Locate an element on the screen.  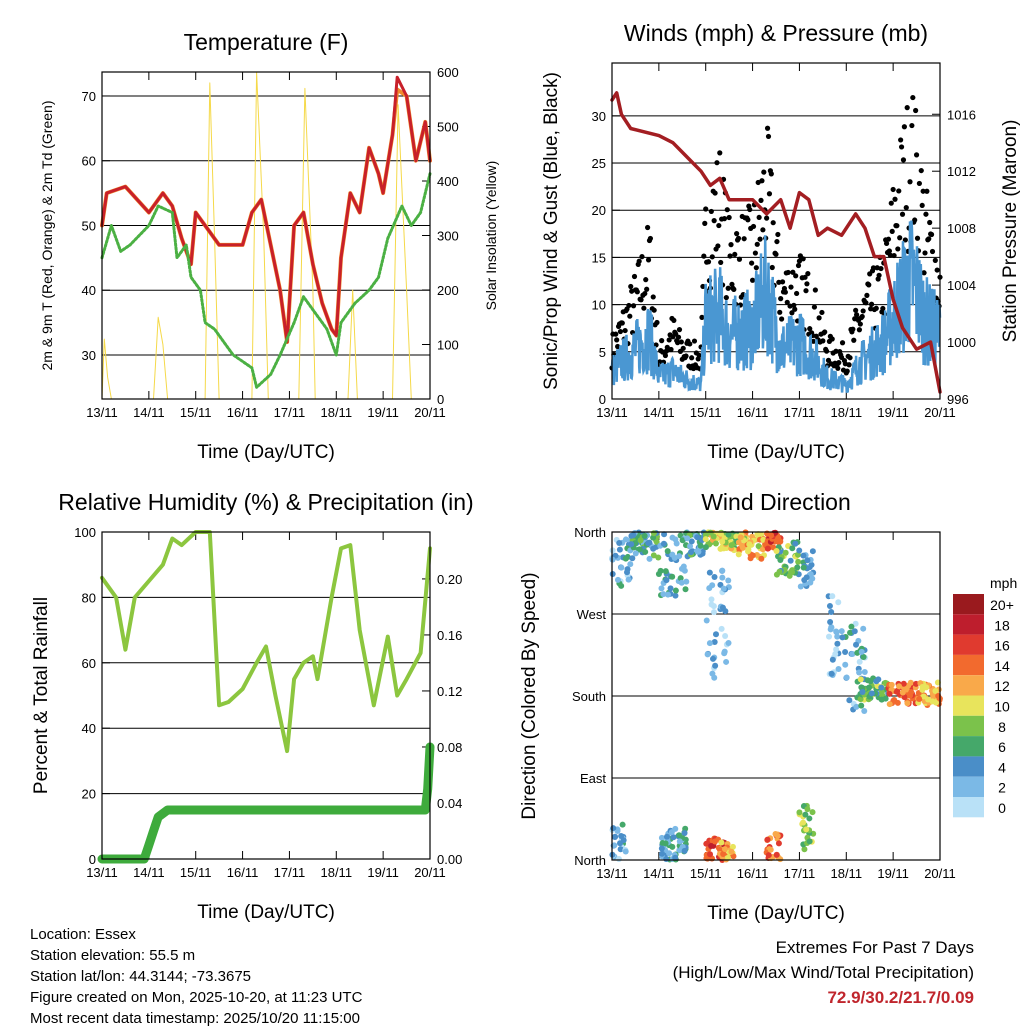
legend-title: mph is located at coordinates (1003, 583).